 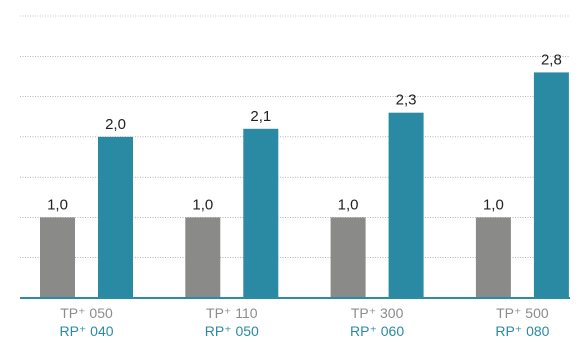 I want to click on data-label: 2,1, so click(x=260, y=116).